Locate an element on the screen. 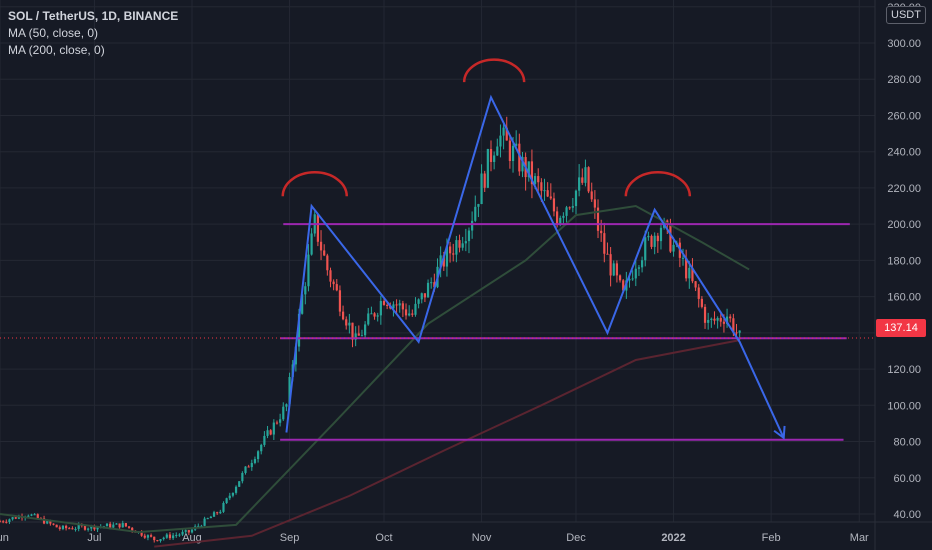 The height and width of the screenshot is (550, 932). price-tick-label: 180.00 is located at coordinates (904, 261).